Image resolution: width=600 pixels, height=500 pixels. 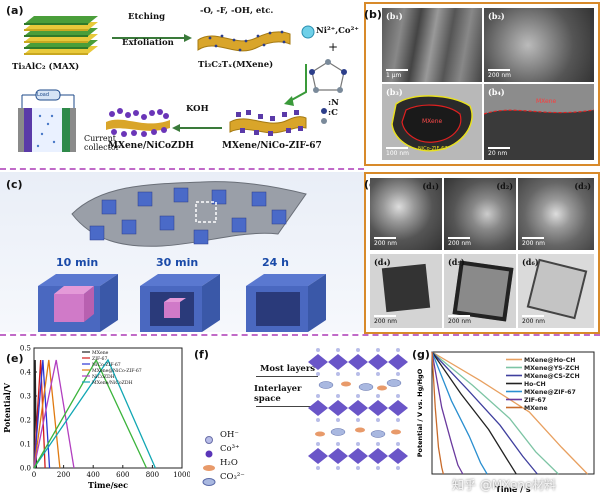 I want to click on mxene-sheet-image, so click(x=244, y=40).